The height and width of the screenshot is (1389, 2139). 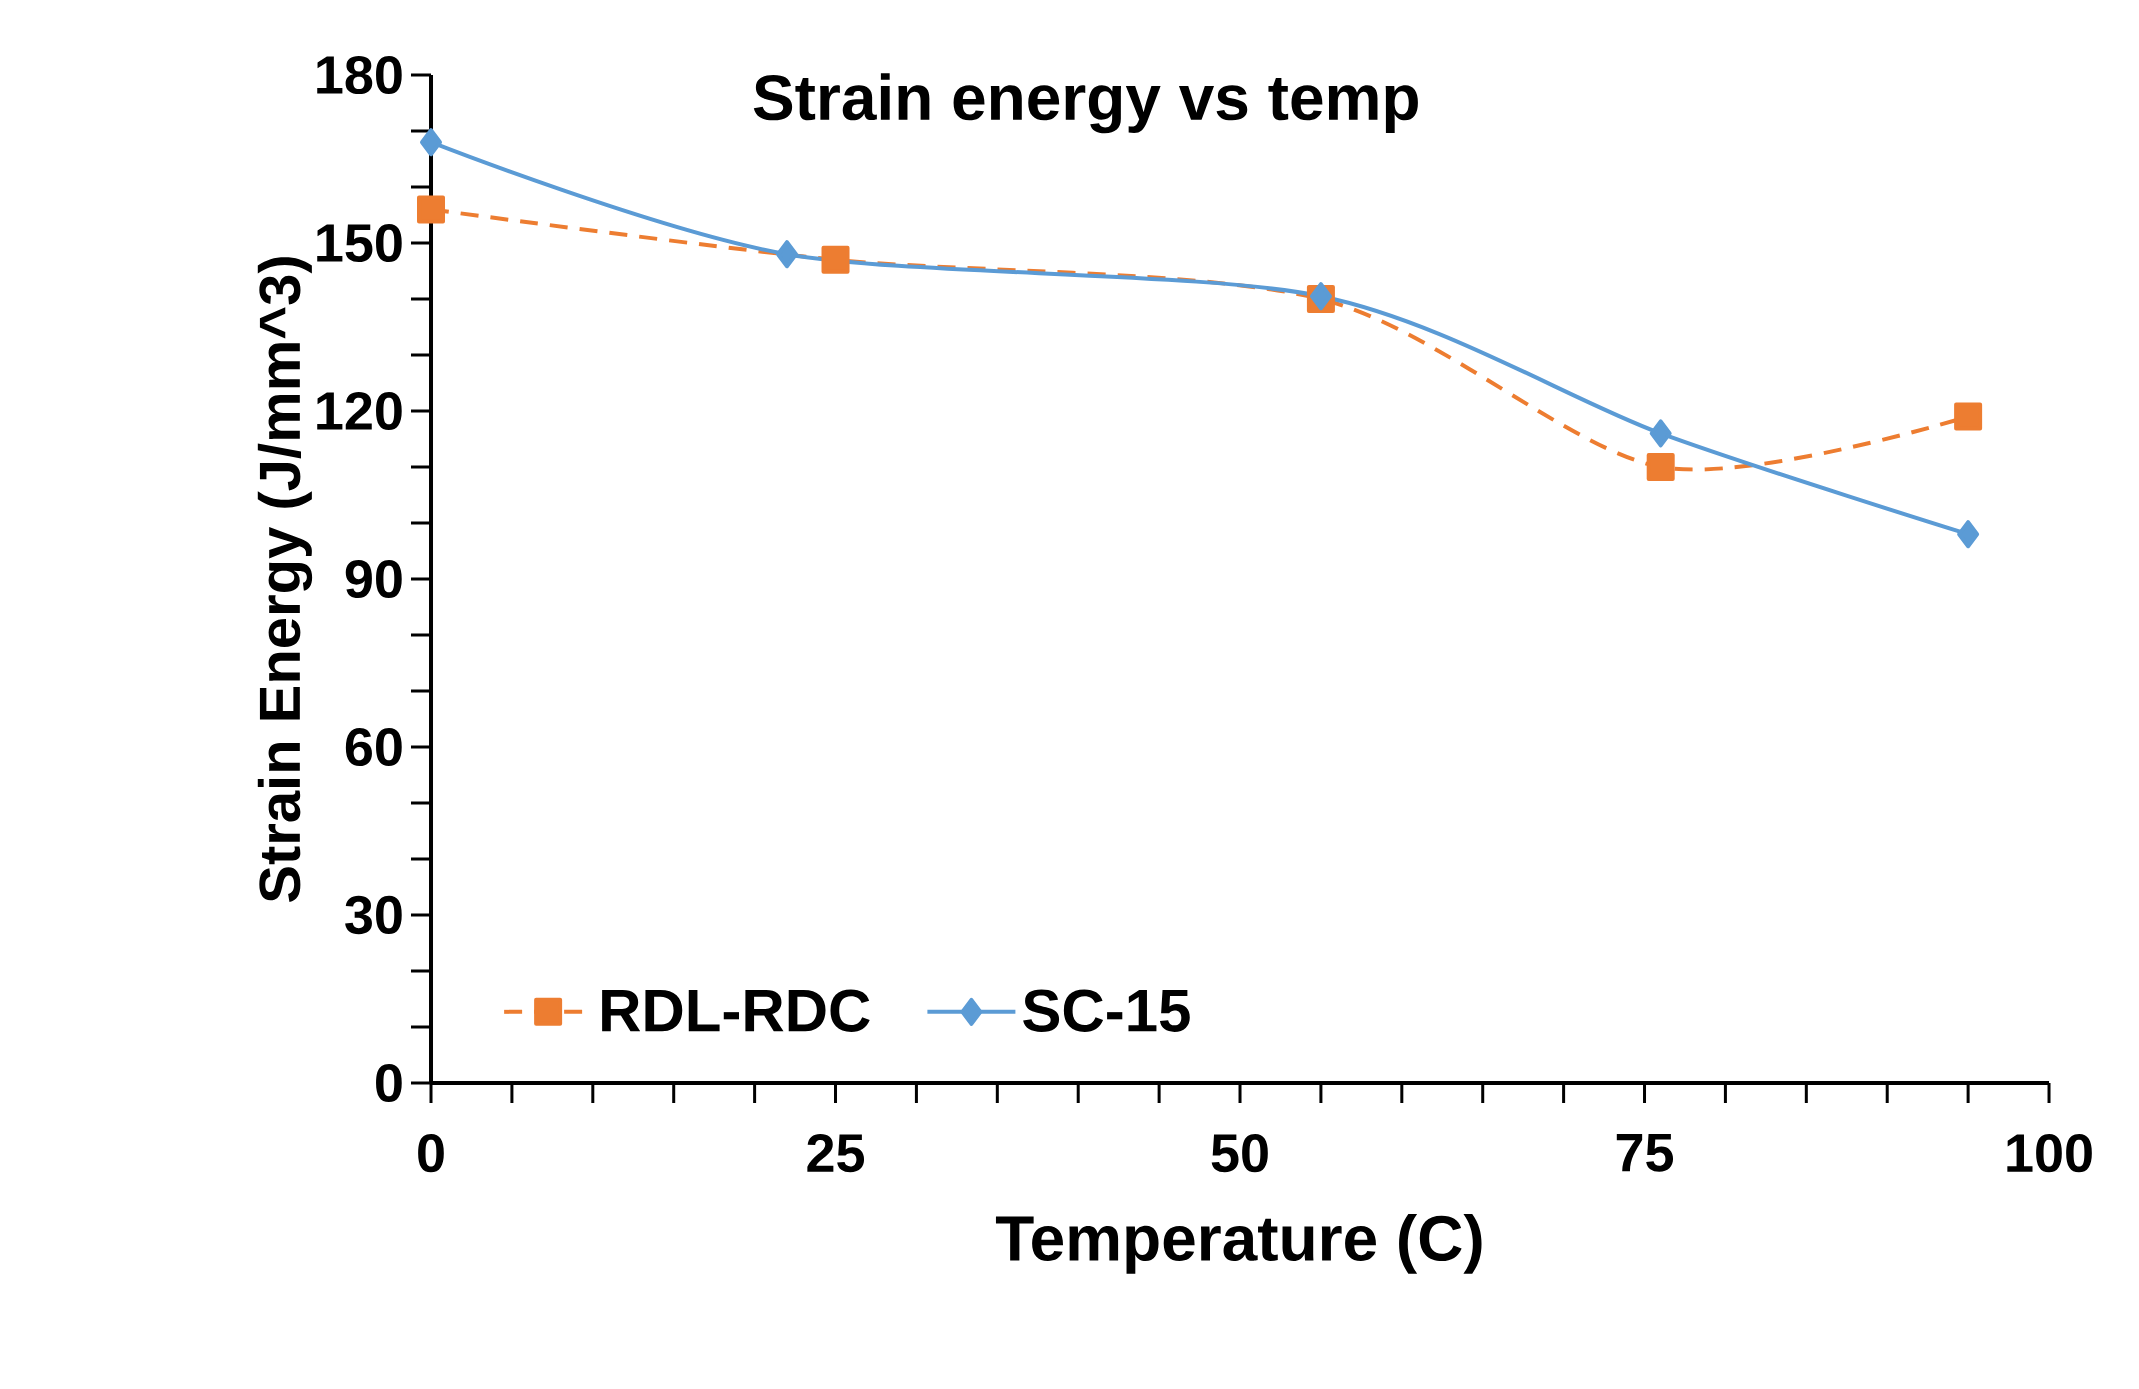 I want to click on x-tick-label: 0, so click(x=431, y=1153).